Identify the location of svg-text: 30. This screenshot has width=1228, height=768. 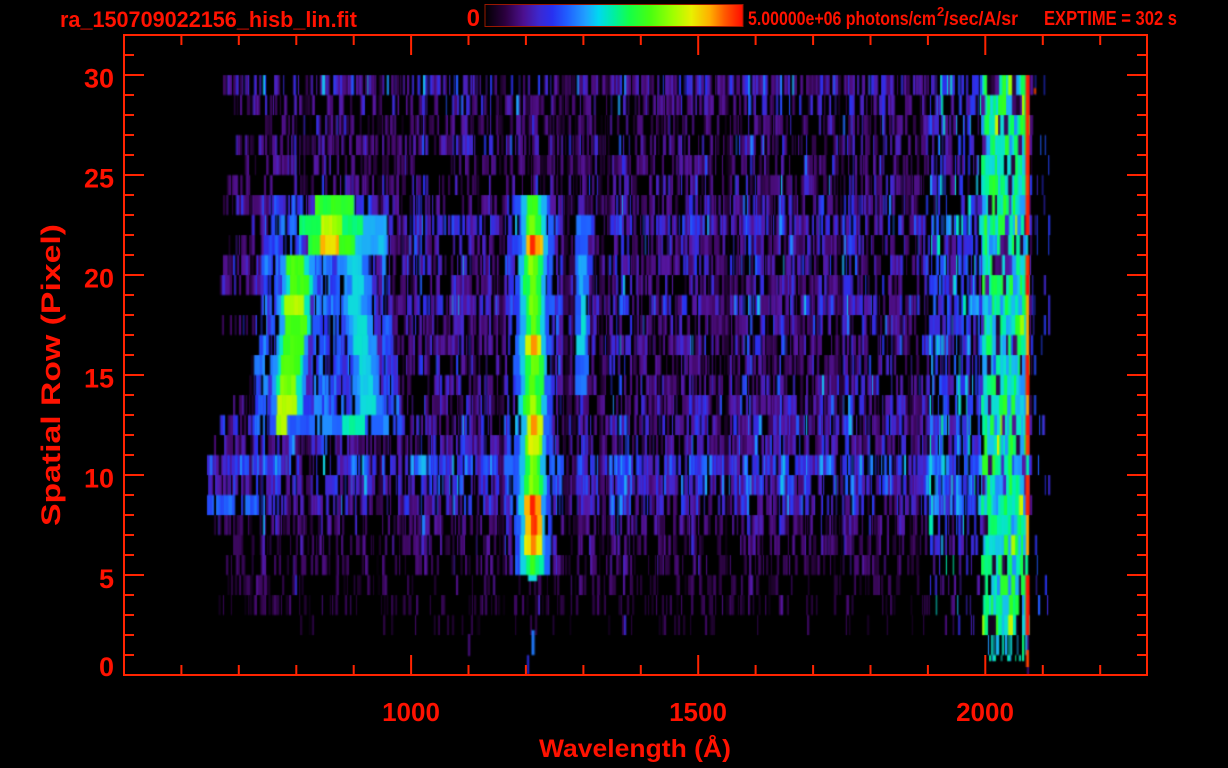
(99, 79).